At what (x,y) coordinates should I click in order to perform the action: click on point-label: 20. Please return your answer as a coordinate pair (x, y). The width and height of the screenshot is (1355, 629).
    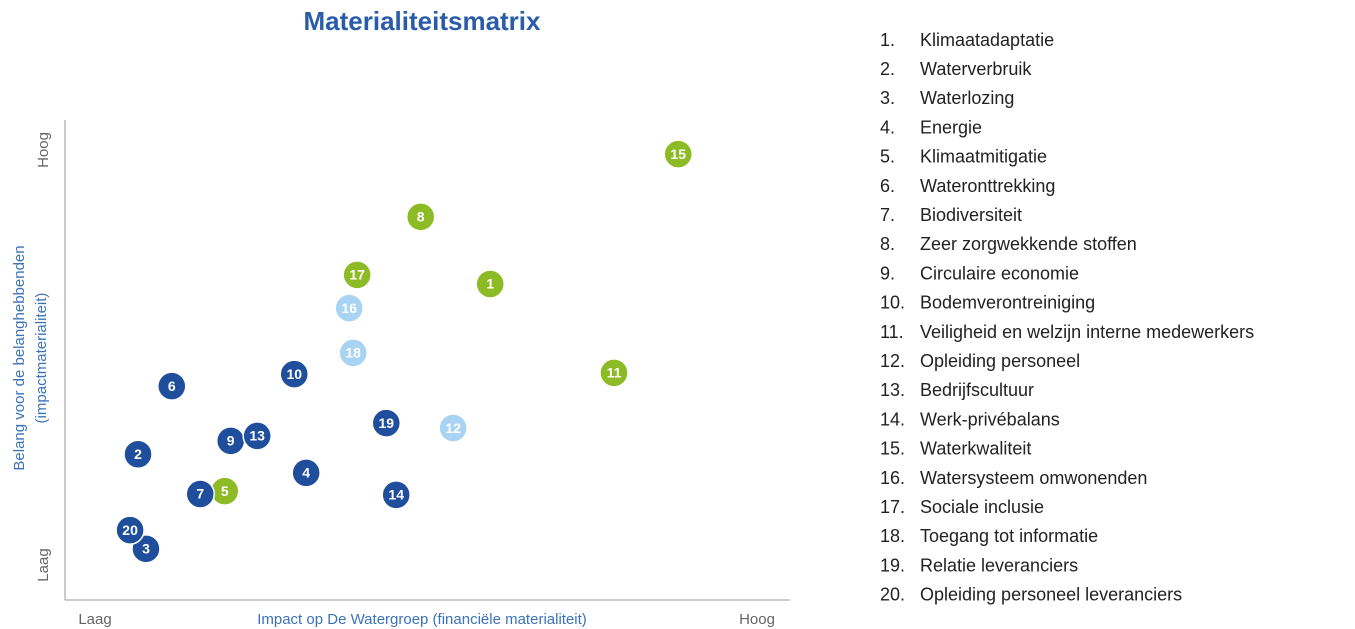
    Looking at the image, I should click on (130, 530).